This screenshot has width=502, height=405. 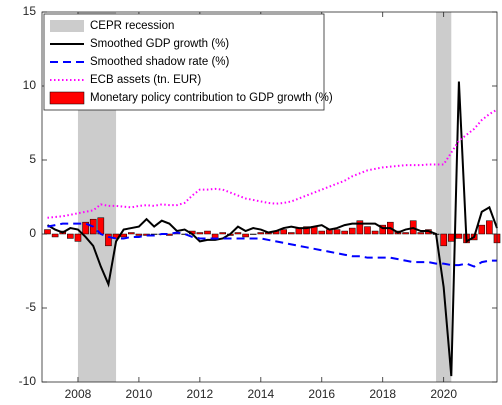 I want to click on y-tick-label: 5, so click(x=32, y=159).